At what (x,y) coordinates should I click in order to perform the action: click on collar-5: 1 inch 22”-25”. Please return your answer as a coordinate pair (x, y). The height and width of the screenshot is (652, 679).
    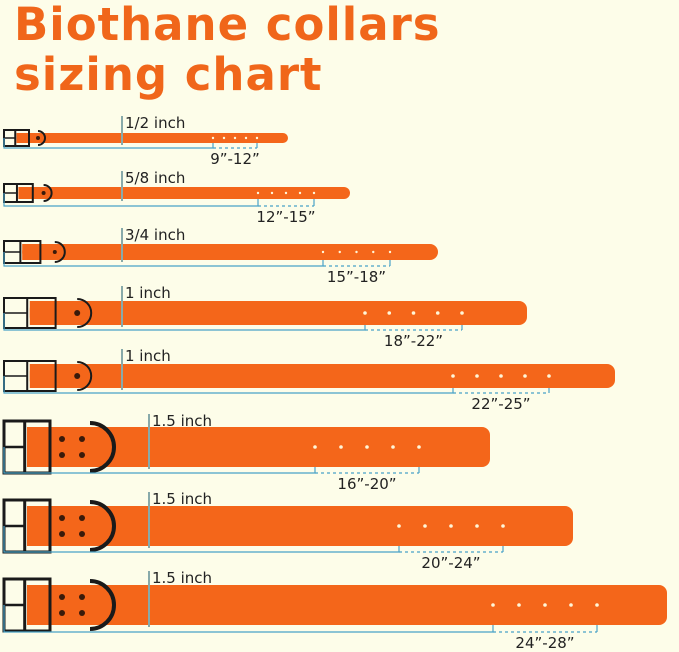
    Looking at the image, I should click on (309, 380).